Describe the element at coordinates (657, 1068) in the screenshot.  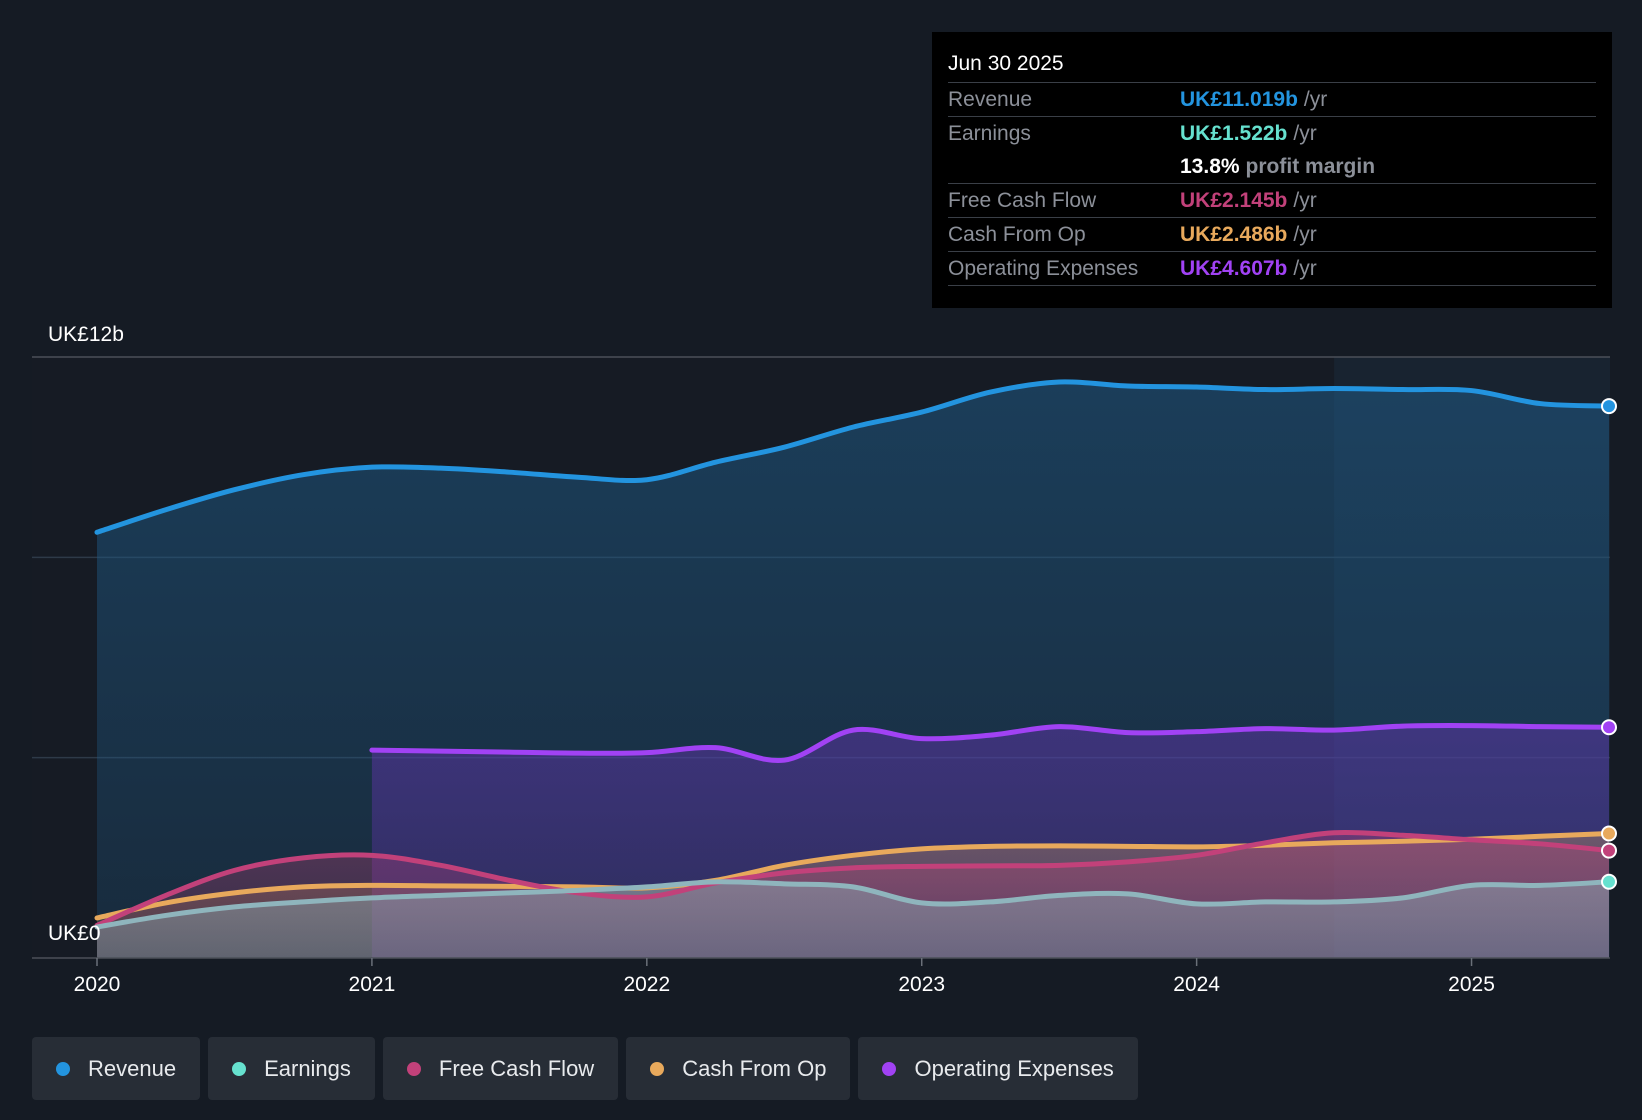
I see `cfo-dot-icon` at that location.